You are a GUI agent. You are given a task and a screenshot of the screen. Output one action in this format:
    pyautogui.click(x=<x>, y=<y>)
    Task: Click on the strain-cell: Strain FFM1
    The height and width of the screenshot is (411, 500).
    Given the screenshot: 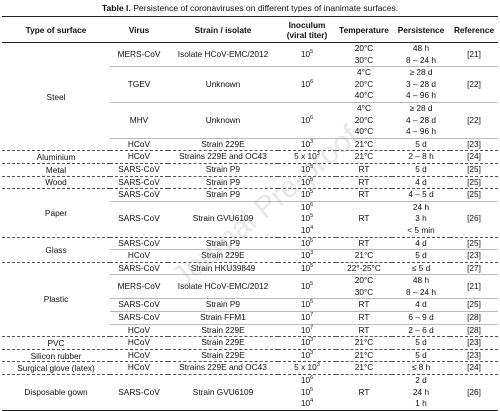 What is the action you would take?
    pyautogui.click(x=223, y=318)
    